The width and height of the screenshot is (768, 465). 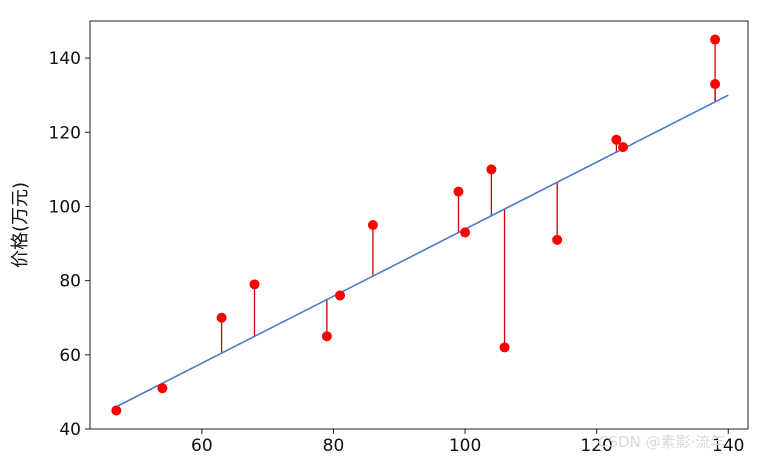 I want to click on y-tick-label: 80, so click(x=70, y=282).